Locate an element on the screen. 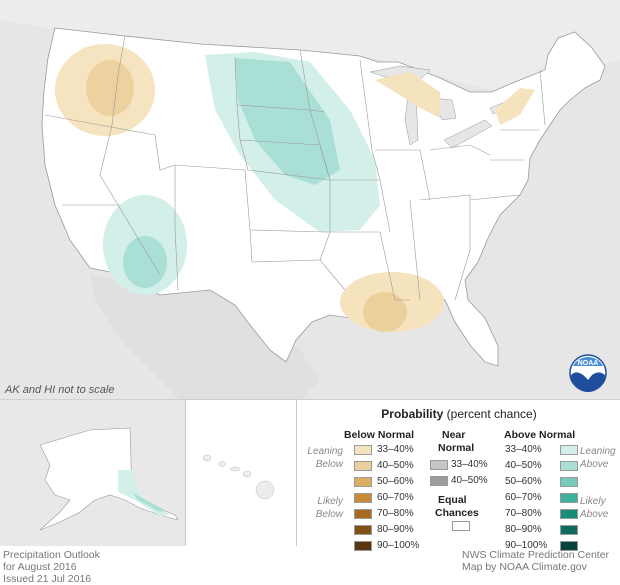  below-normal-label: 50–60% is located at coordinates (395, 481).